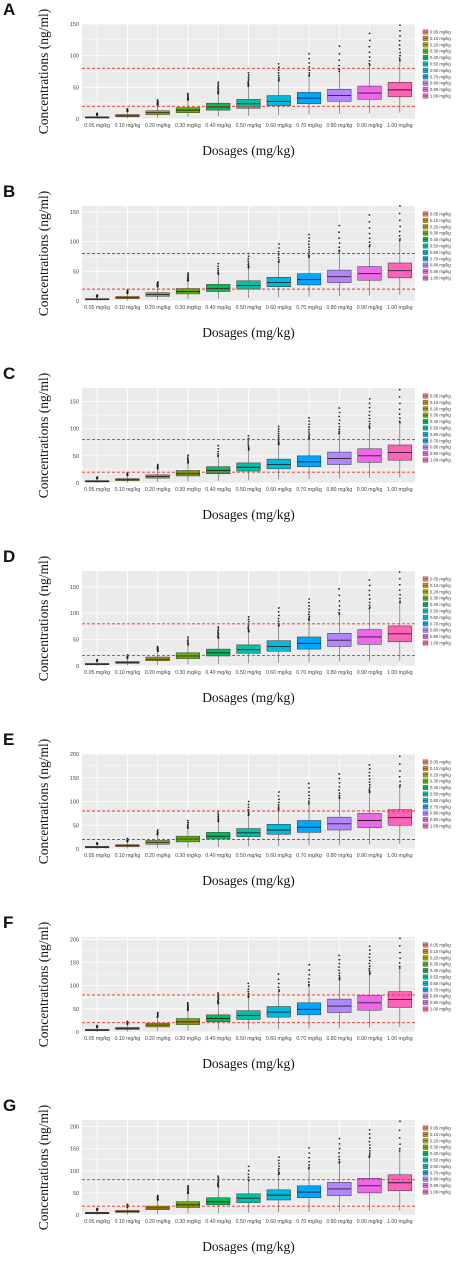 The height and width of the screenshot is (1278, 457). I want to click on legend-key: 0.90 mg/kg, so click(436, 1185).